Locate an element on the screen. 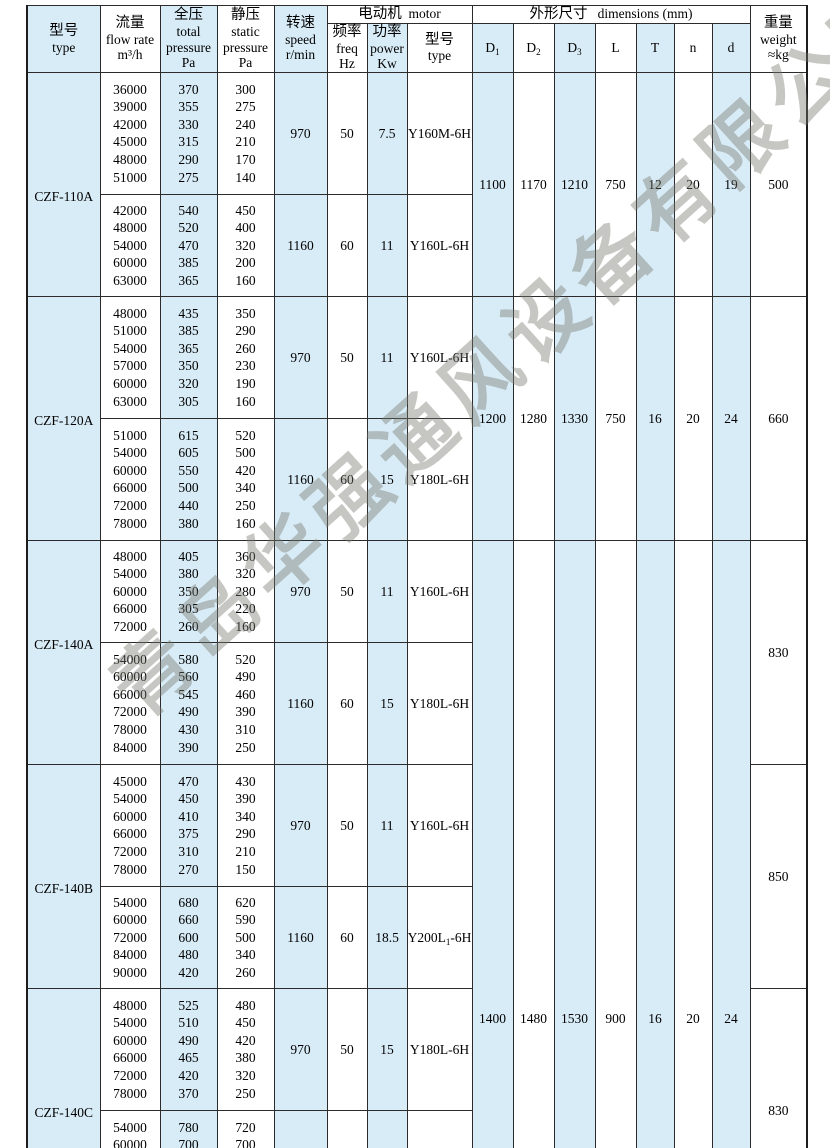 The height and width of the screenshot is (1148, 830). flow-rate-values: 45000 54000 60000 66000 72000 78000 is located at coordinates (130, 825).